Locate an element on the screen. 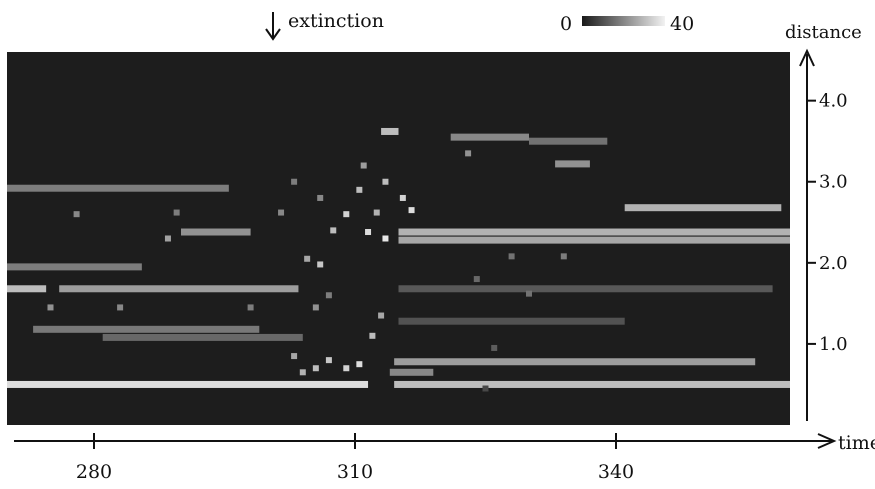 This screenshot has width=875, height=489. x-axis-label: time is located at coordinates (856, 443).